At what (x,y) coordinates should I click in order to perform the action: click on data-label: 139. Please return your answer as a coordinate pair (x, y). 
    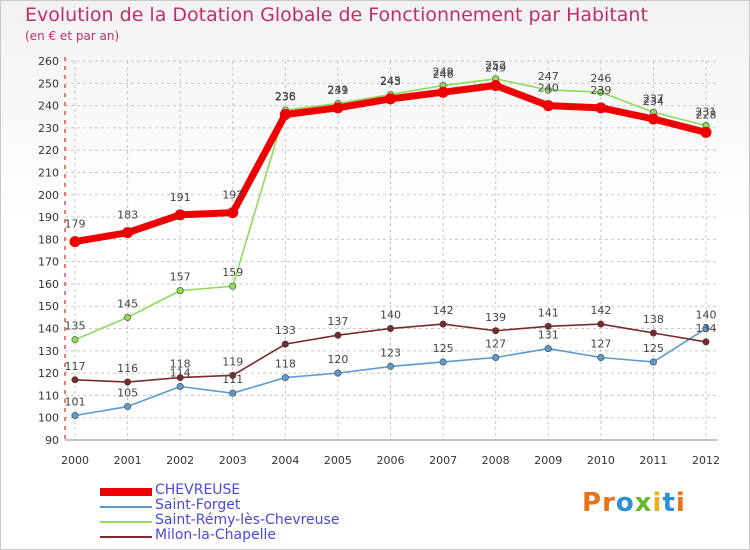
    Looking at the image, I should click on (495, 317).